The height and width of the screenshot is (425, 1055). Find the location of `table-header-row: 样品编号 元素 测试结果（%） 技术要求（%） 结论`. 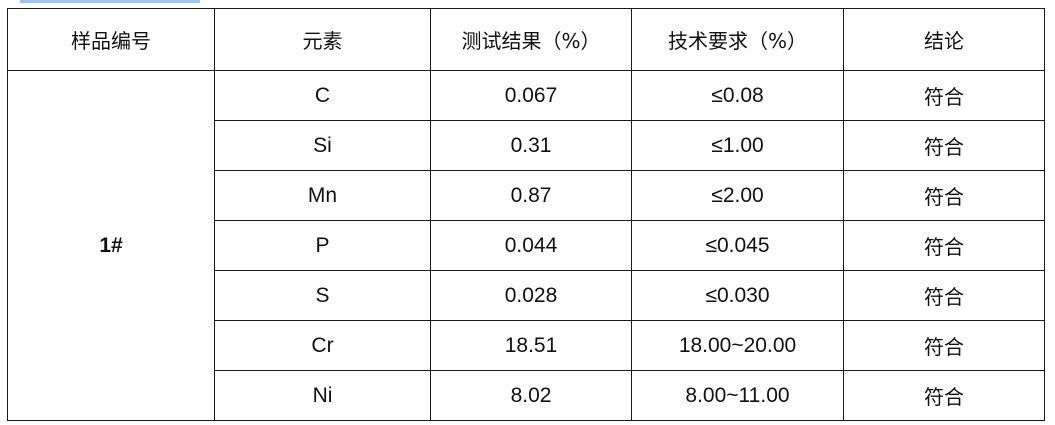

table-header-row: 样品编号 元素 测试结果（%） 技术要求（%） 结论 is located at coordinates (526, 39).